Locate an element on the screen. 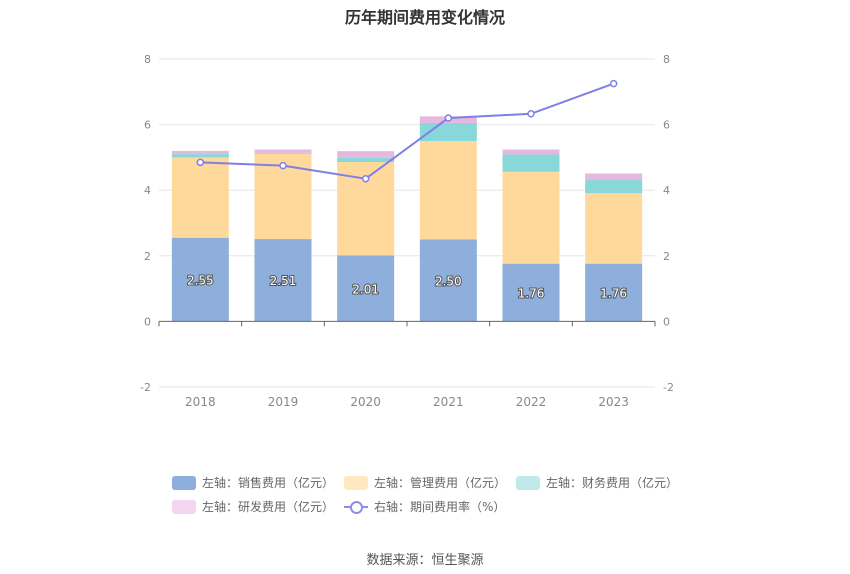 Image resolution: width=850 pixels, height=574 pixels. legend-label-admin: 左轴：管理费用（亿元） is located at coordinates (440, 483).